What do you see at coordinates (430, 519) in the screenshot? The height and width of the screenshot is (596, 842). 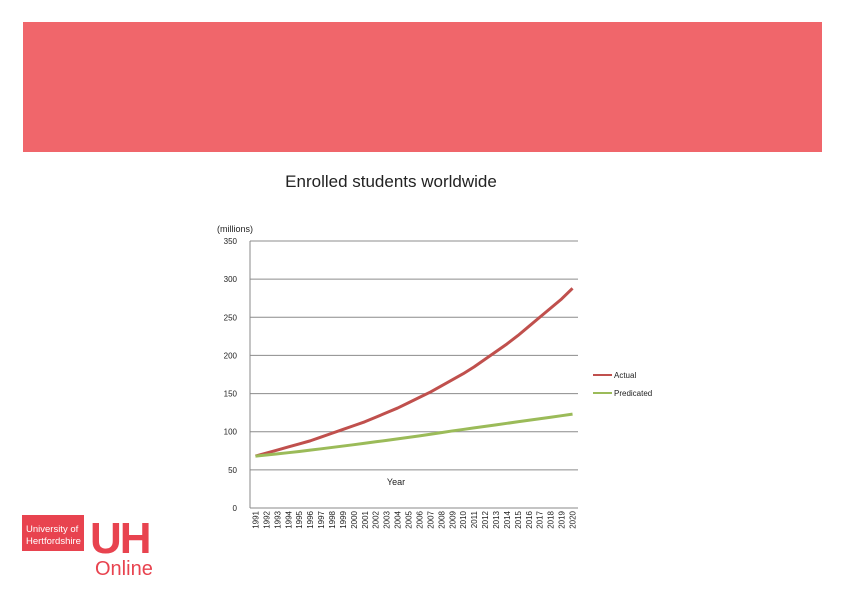 I see `x-tick-label: 2007` at bounding box center [430, 519].